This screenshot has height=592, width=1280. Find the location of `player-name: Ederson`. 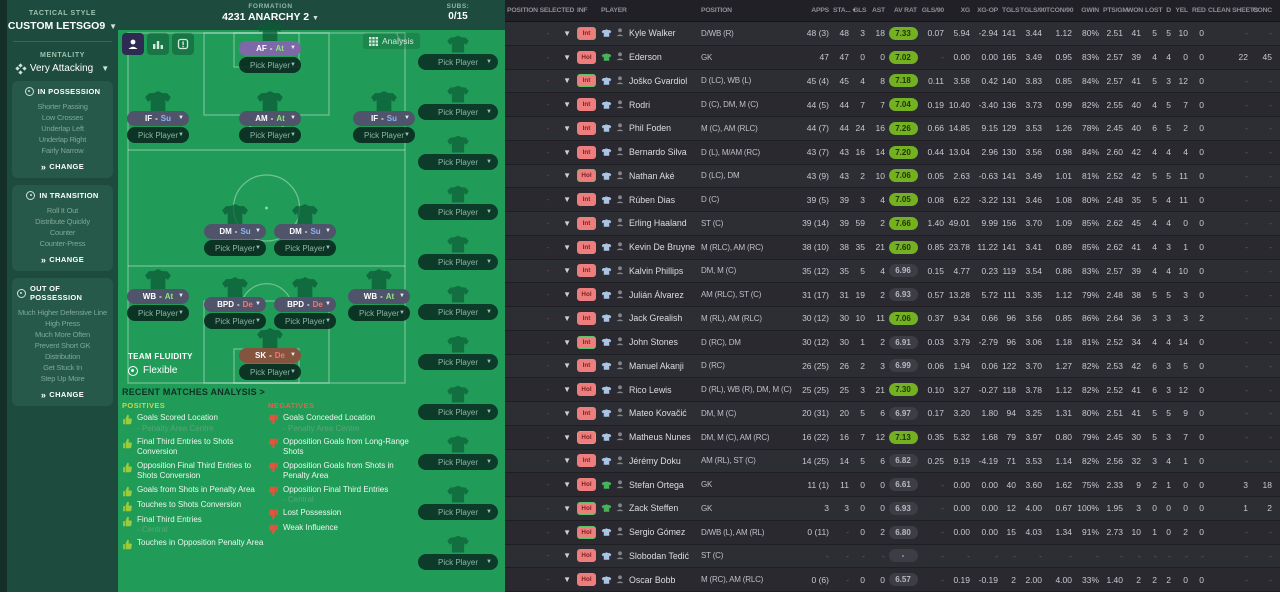

player-name: Ederson is located at coordinates (645, 57).